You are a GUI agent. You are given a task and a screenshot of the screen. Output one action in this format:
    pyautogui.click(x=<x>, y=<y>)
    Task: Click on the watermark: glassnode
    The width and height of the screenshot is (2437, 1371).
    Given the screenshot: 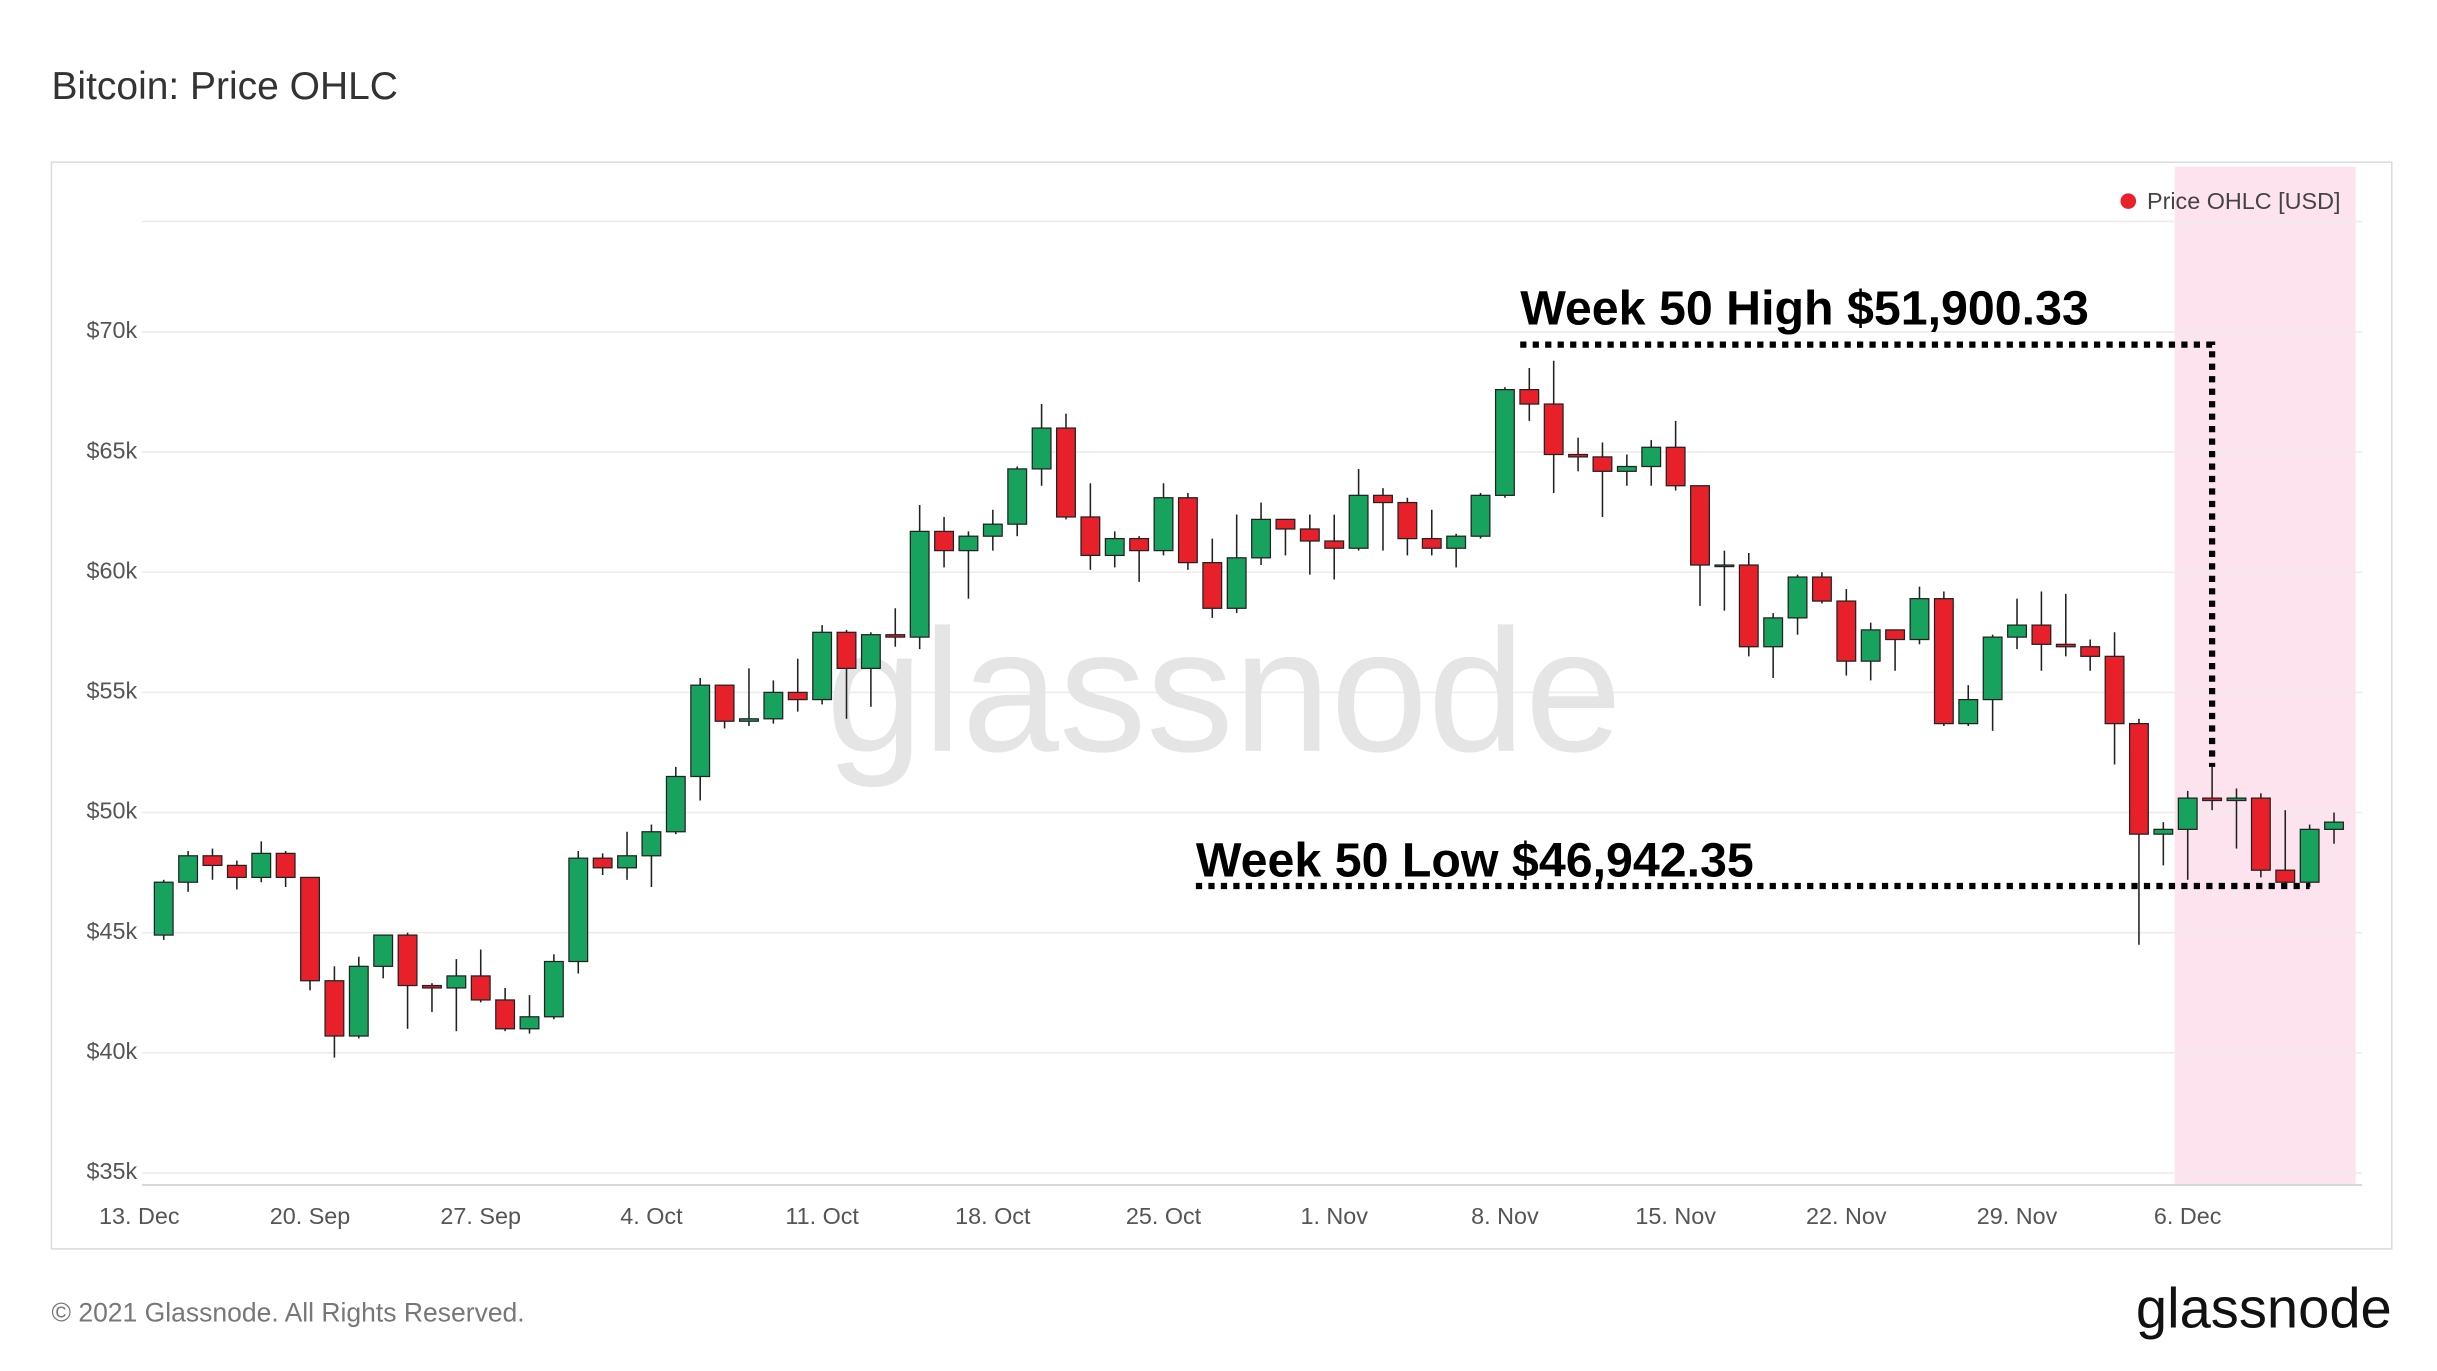 What is the action you would take?
    pyautogui.click(x=1224, y=691)
    